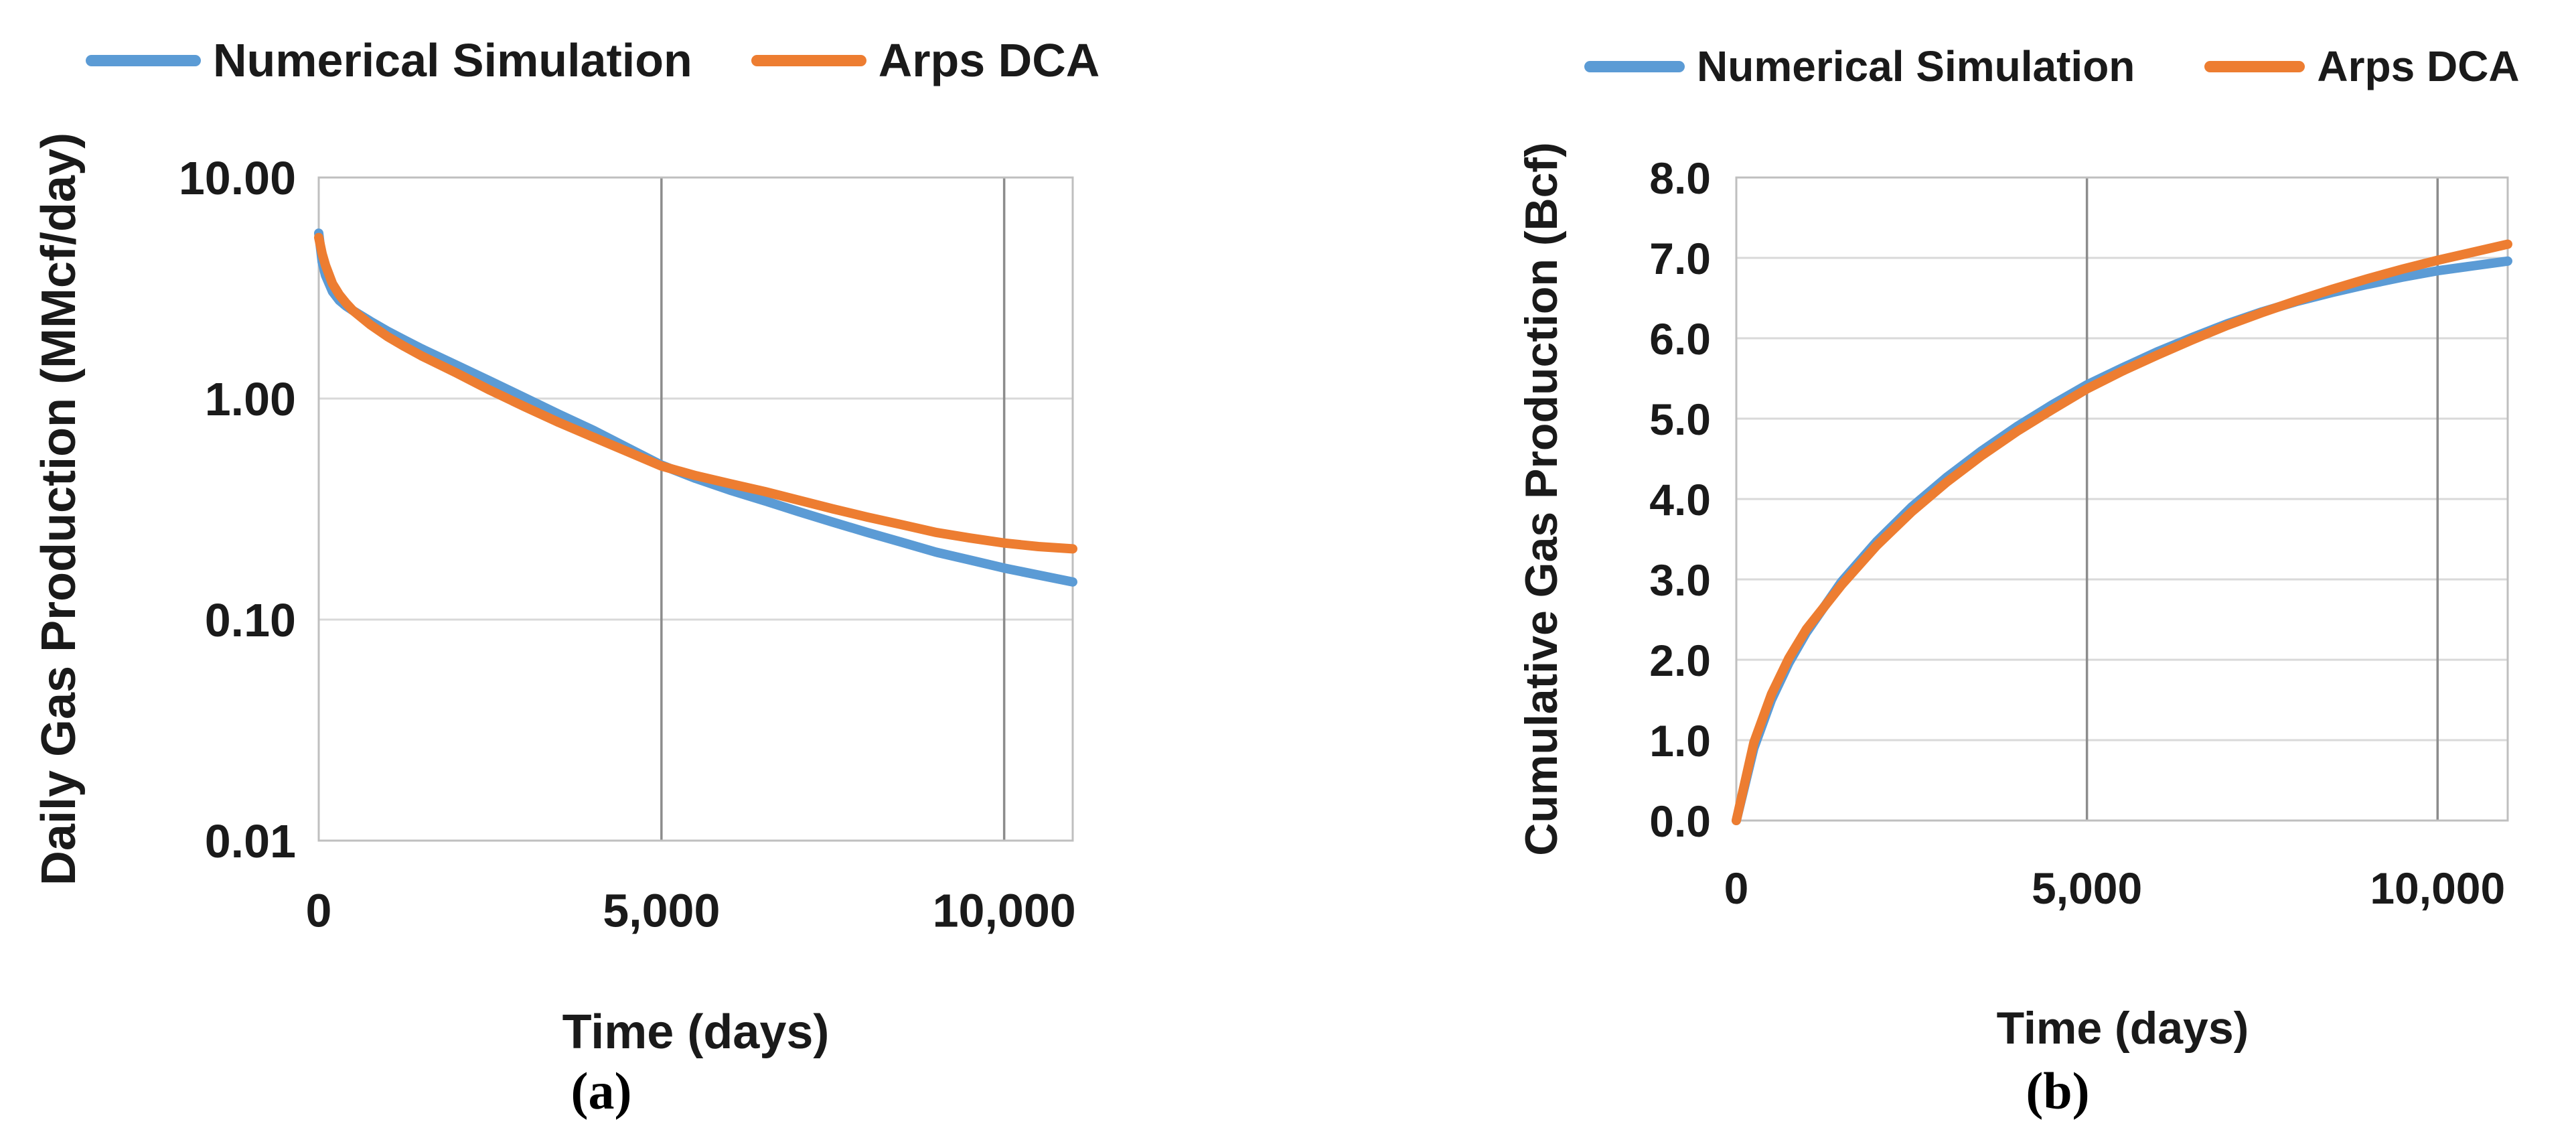 The width and height of the screenshot is (2576, 1134). I want to click on x-axis-title-b: Time (days), so click(2122, 1028).